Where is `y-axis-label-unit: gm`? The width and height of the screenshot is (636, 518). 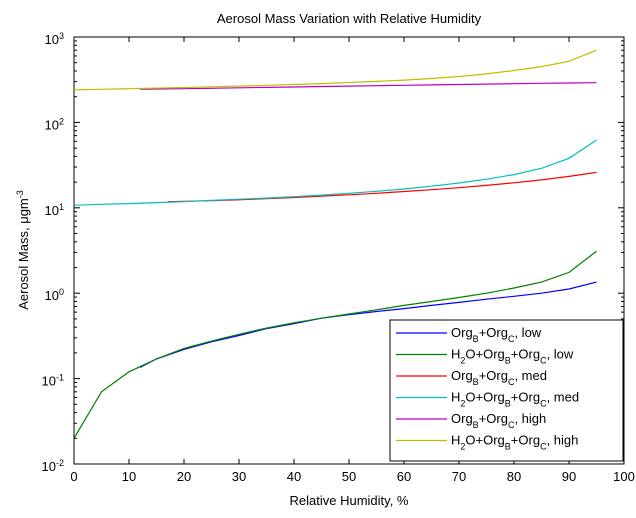 y-axis-label-unit: gm is located at coordinates (23, 207).